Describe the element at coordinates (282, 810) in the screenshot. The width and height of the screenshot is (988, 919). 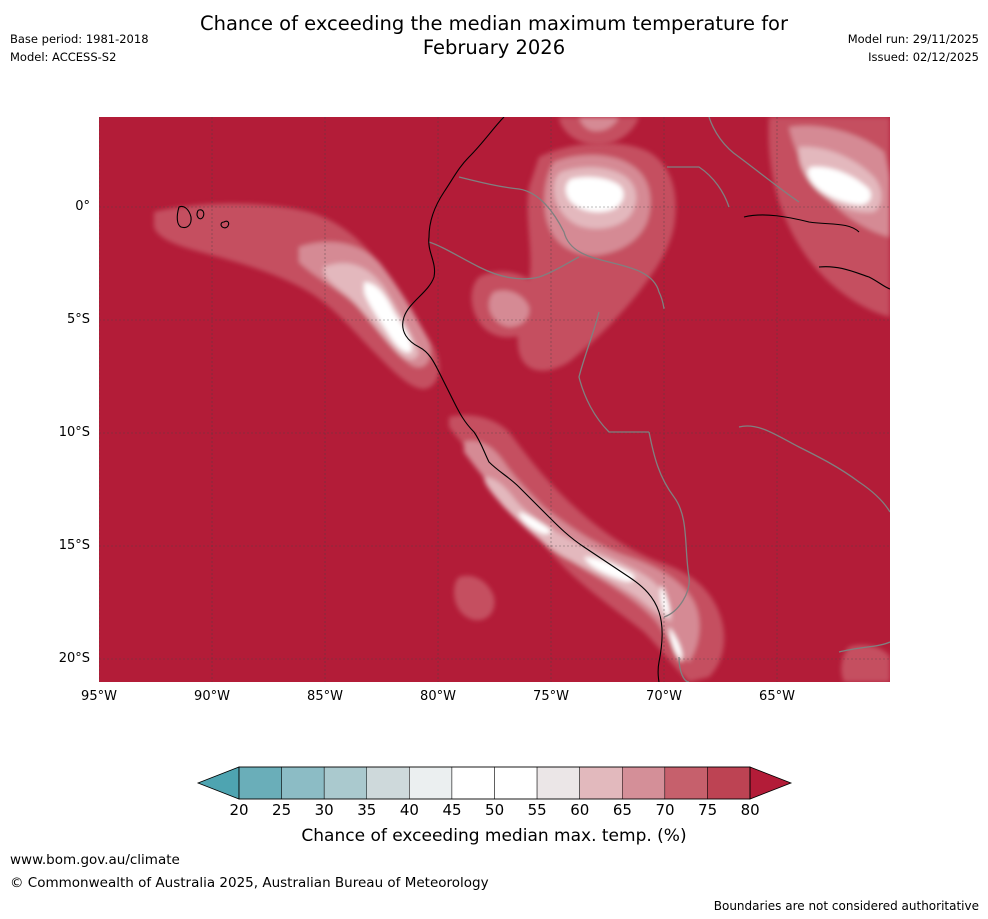
I see `colorbar-tick-25: 25` at that location.